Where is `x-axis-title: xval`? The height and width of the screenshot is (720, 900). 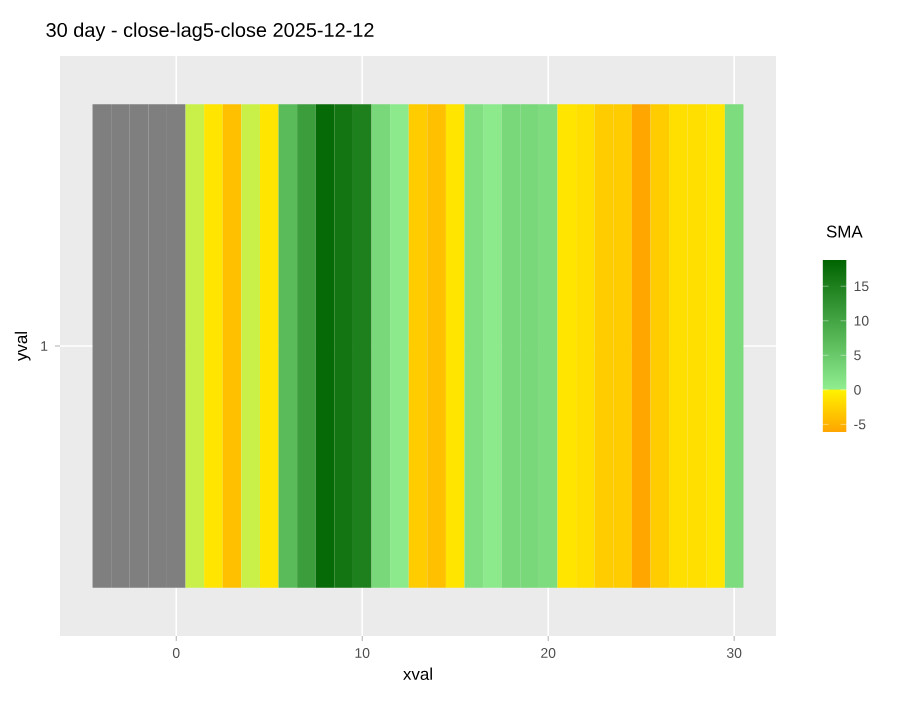 x-axis-title: xval is located at coordinates (417, 674).